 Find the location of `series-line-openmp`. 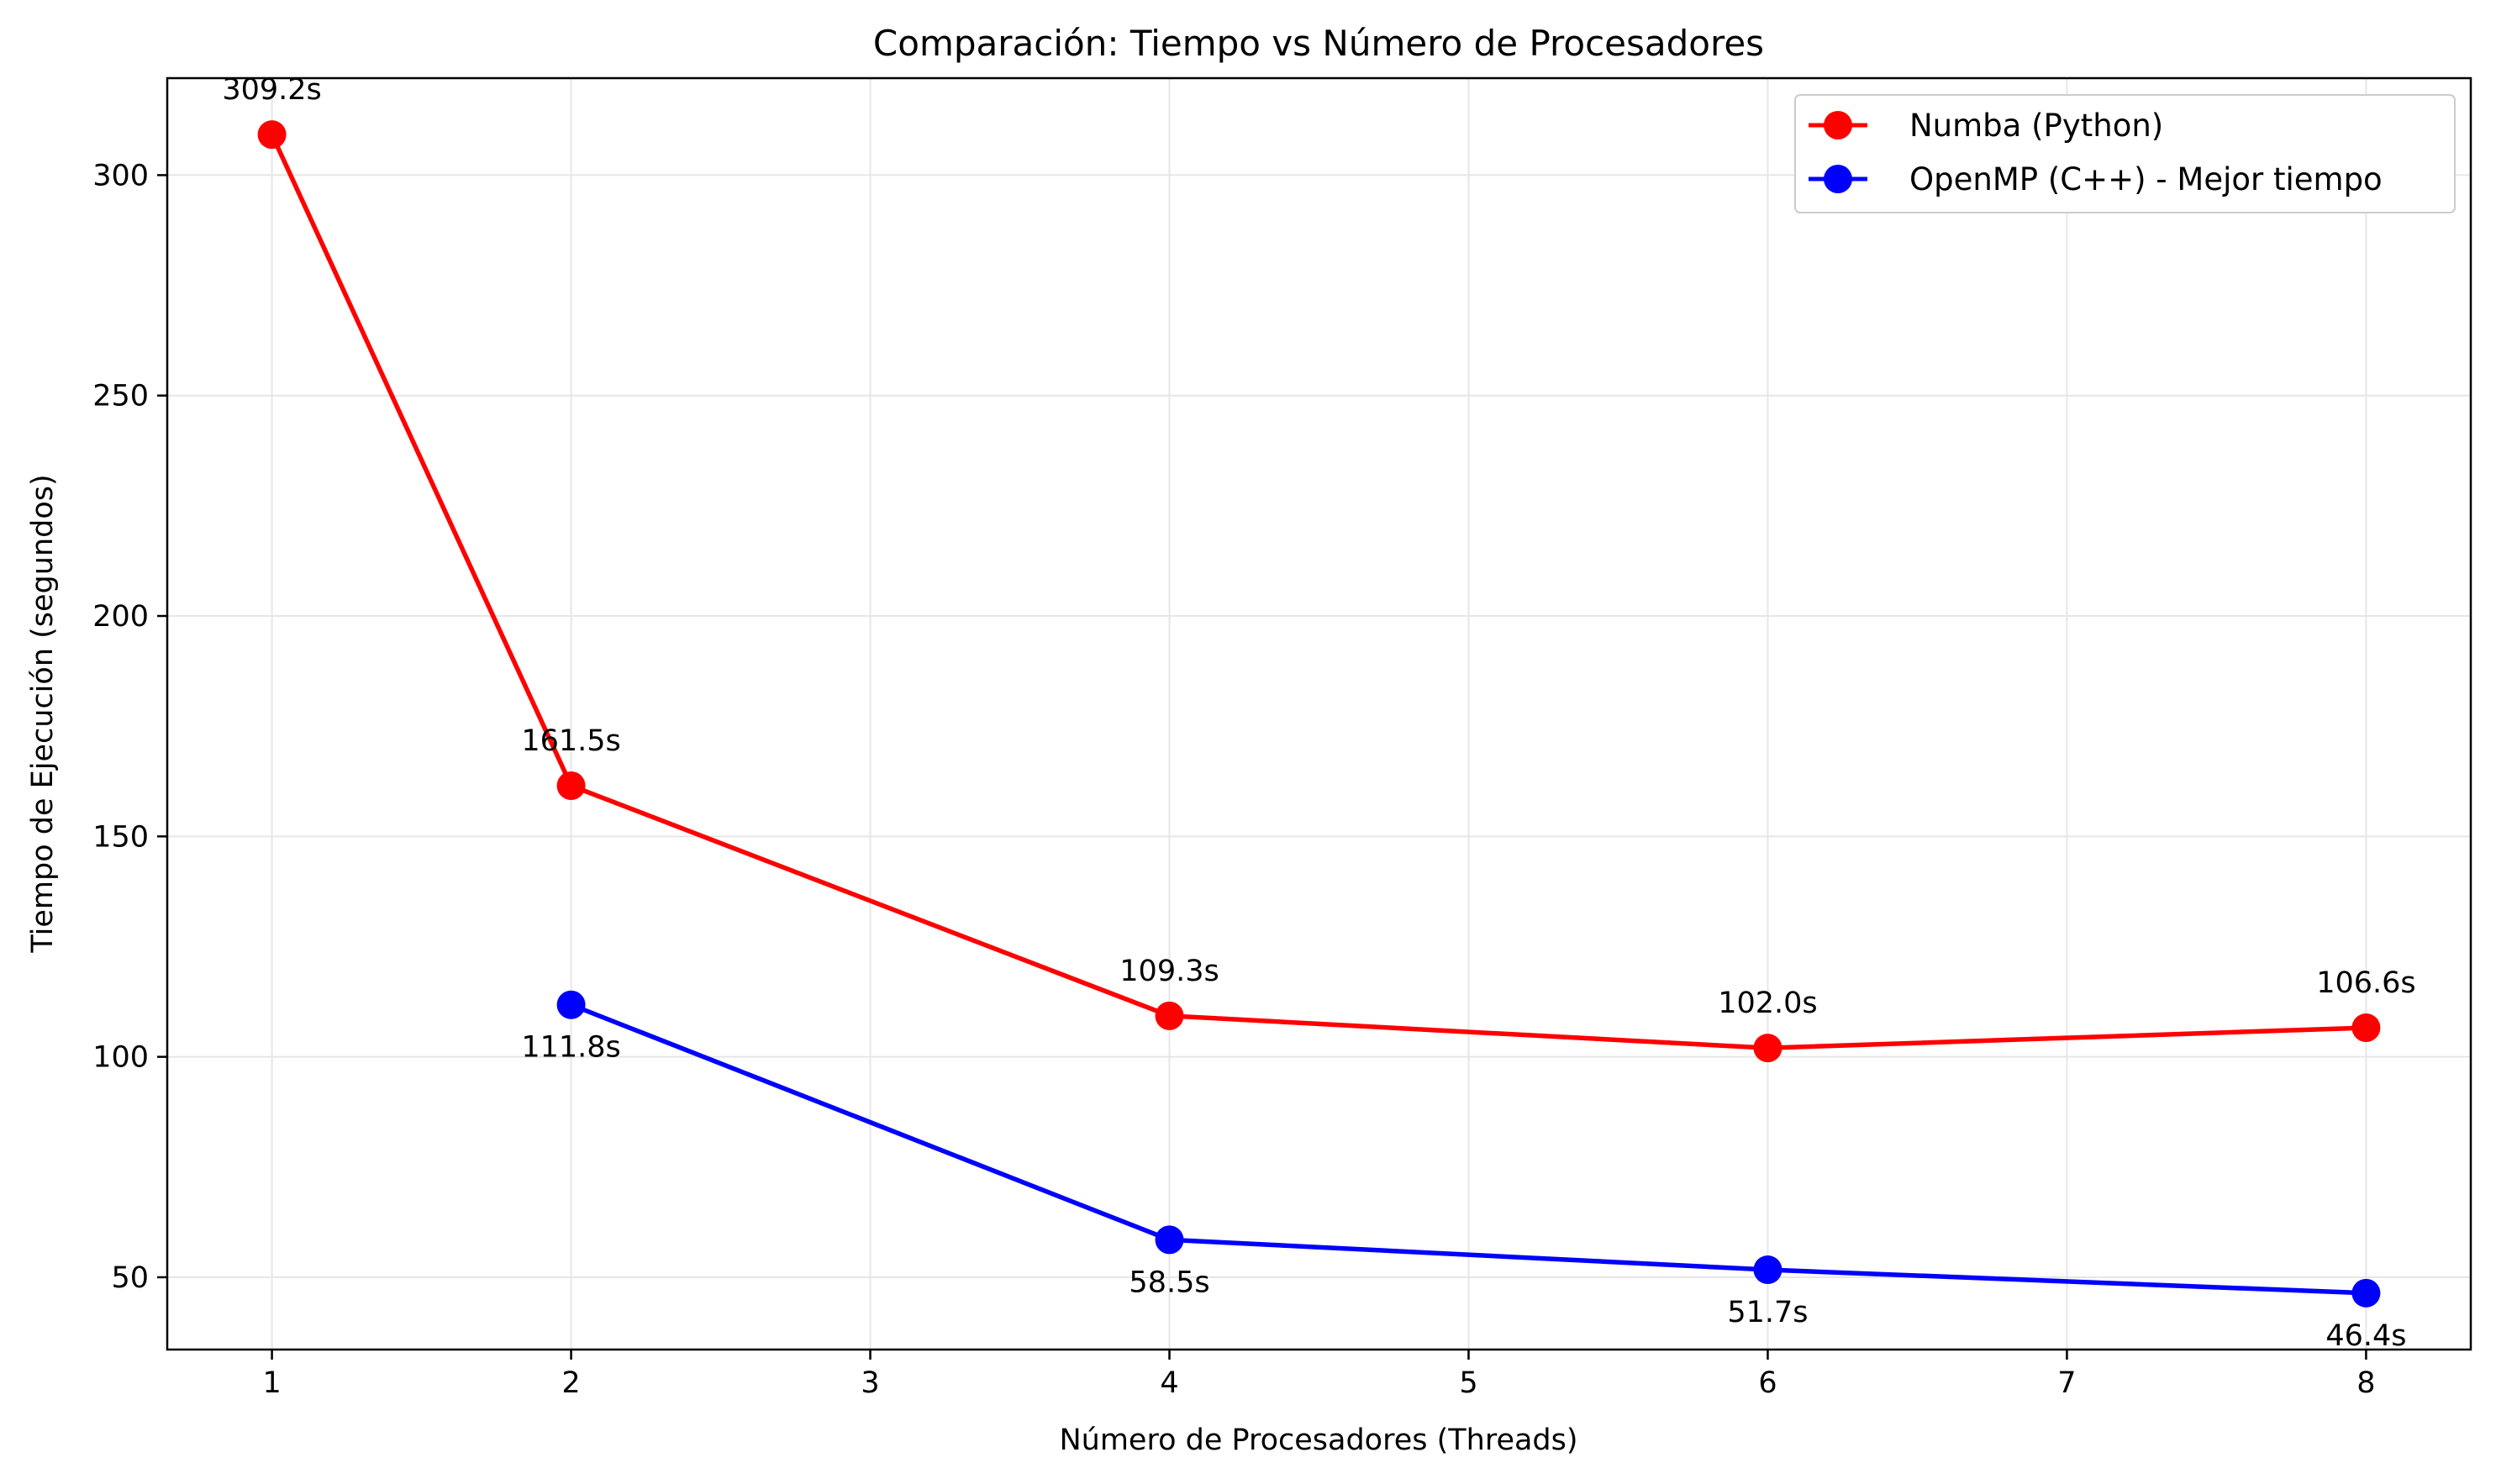

series-line-openmp is located at coordinates (1469, 1149).